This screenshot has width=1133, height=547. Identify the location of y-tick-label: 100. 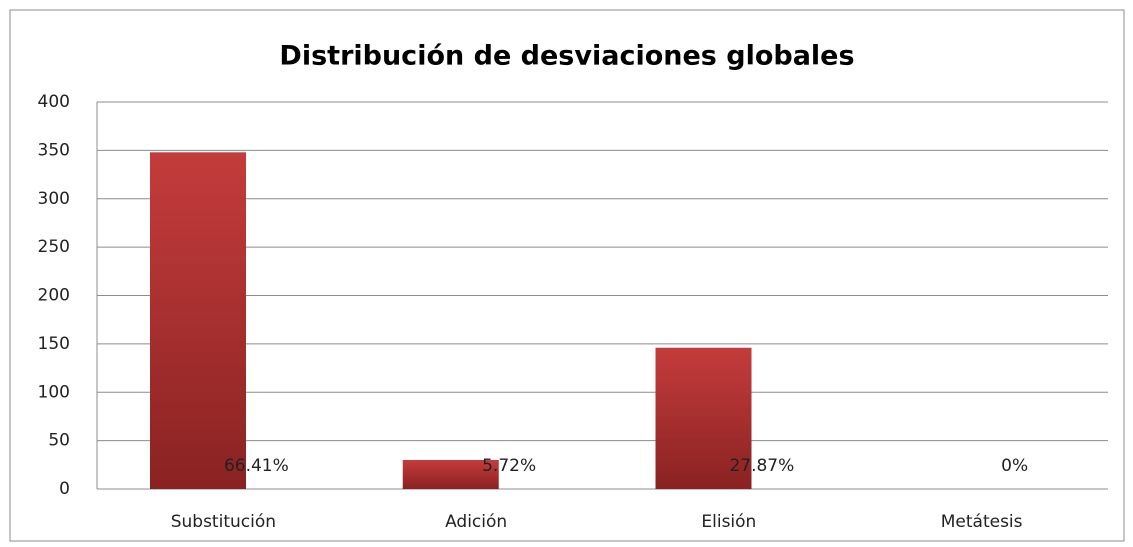
(54, 392).